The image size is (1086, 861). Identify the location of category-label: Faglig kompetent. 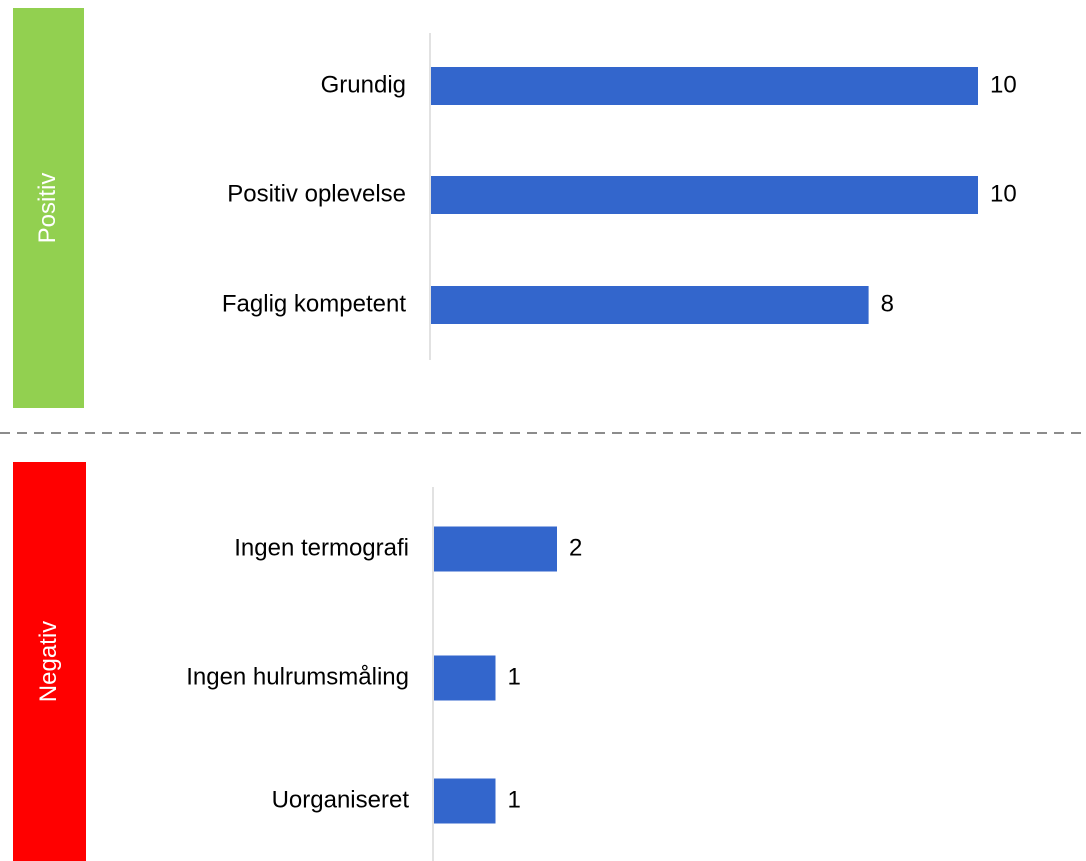
(314, 303).